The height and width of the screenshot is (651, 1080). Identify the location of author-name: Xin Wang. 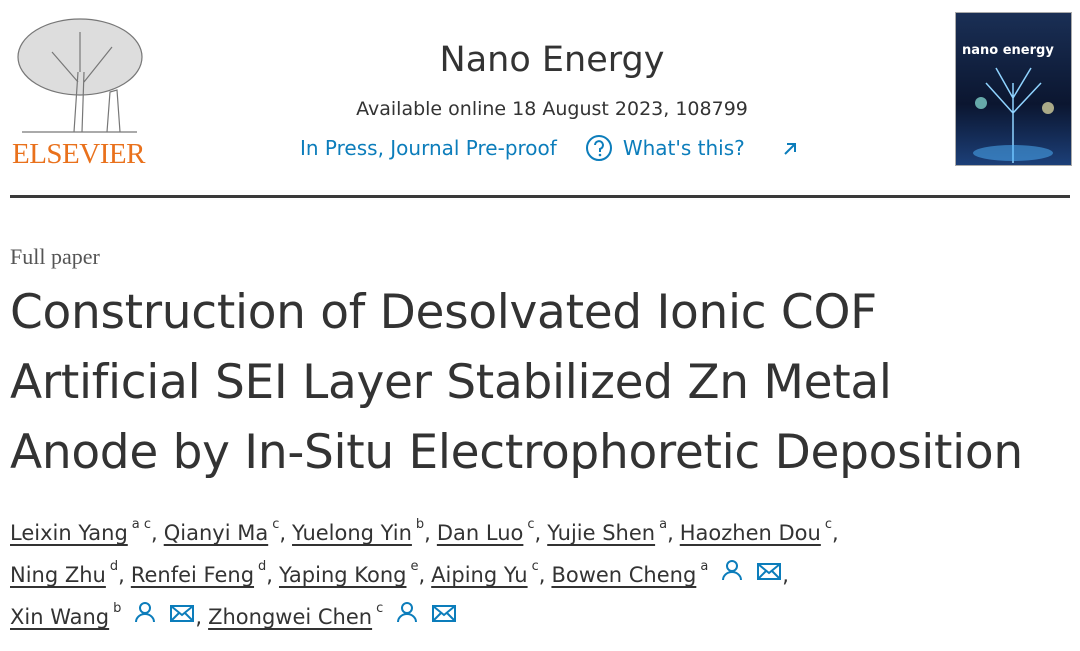
(60, 617).